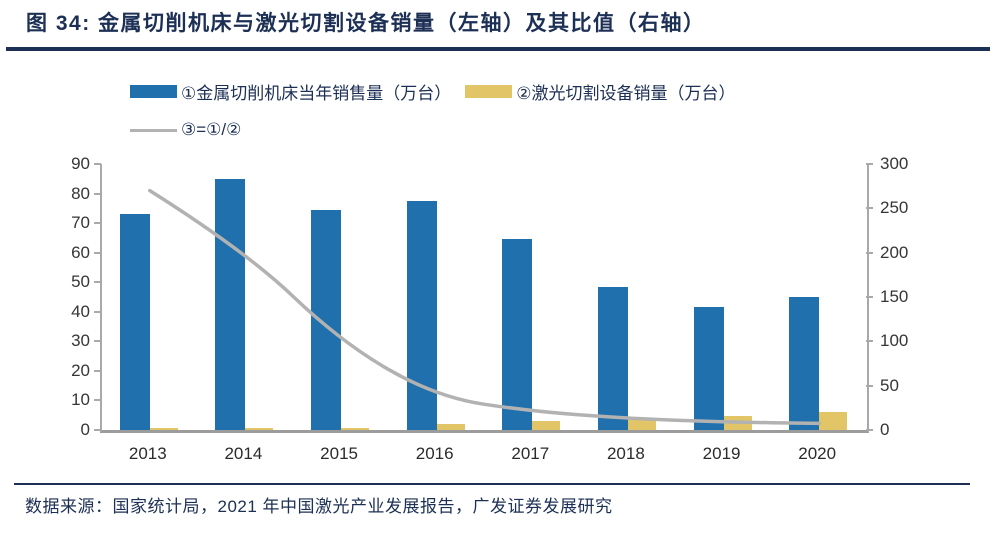 This screenshot has width=997, height=534. Describe the element at coordinates (833, 421) in the screenshot. I see `bar-laser-2020` at that location.